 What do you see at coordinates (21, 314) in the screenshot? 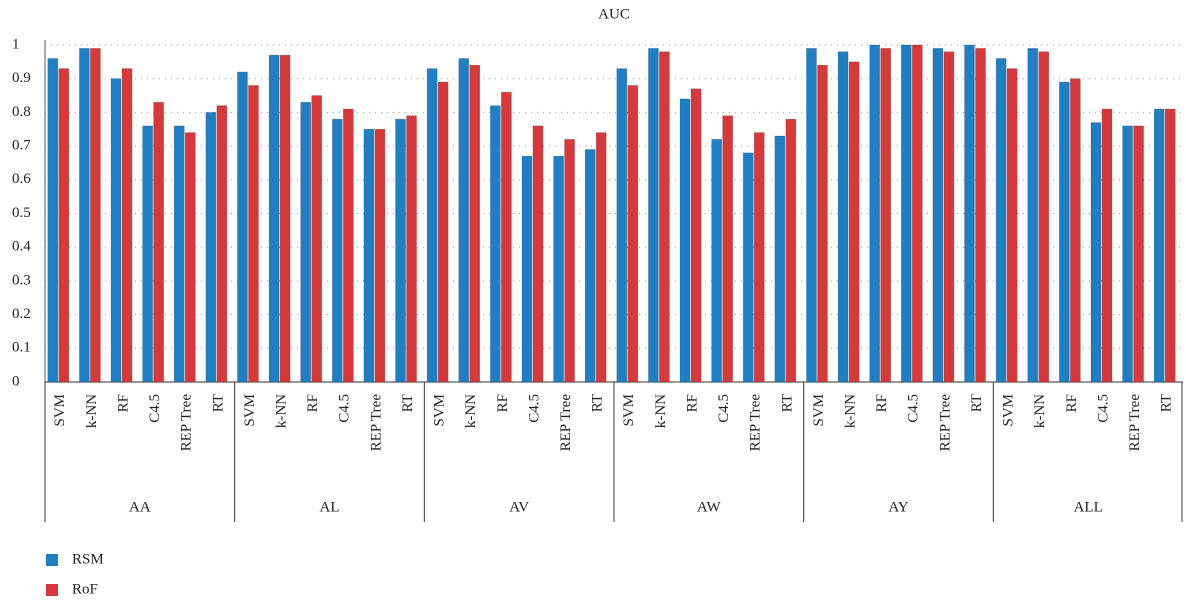
I see `y-tick-label: 0.2` at bounding box center [21, 314].